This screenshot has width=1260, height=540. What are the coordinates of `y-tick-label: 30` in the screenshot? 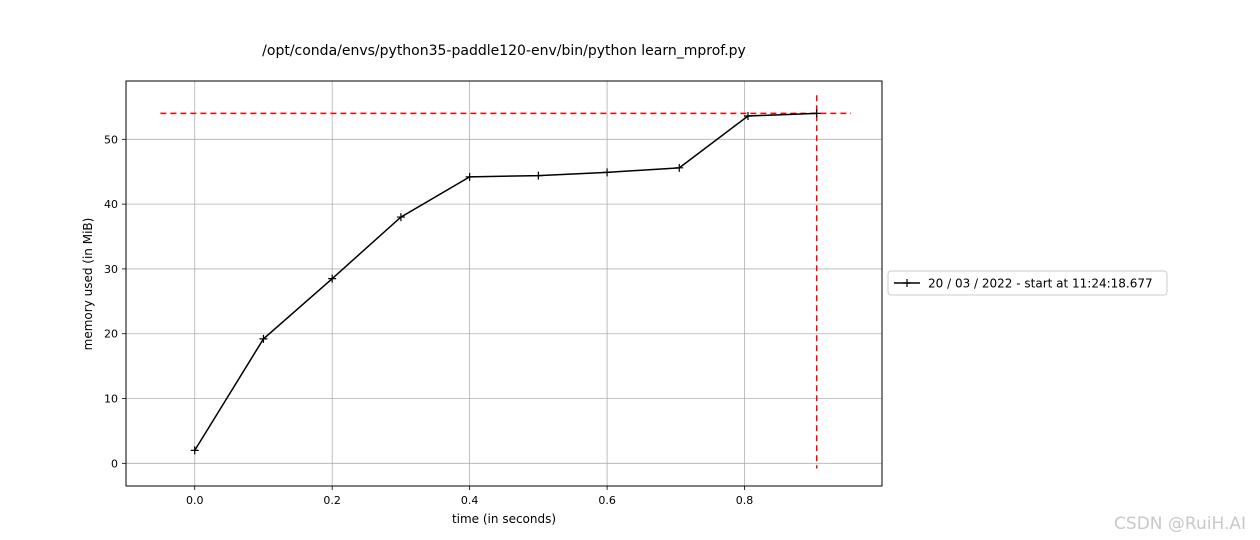 It's located at (111, 269).